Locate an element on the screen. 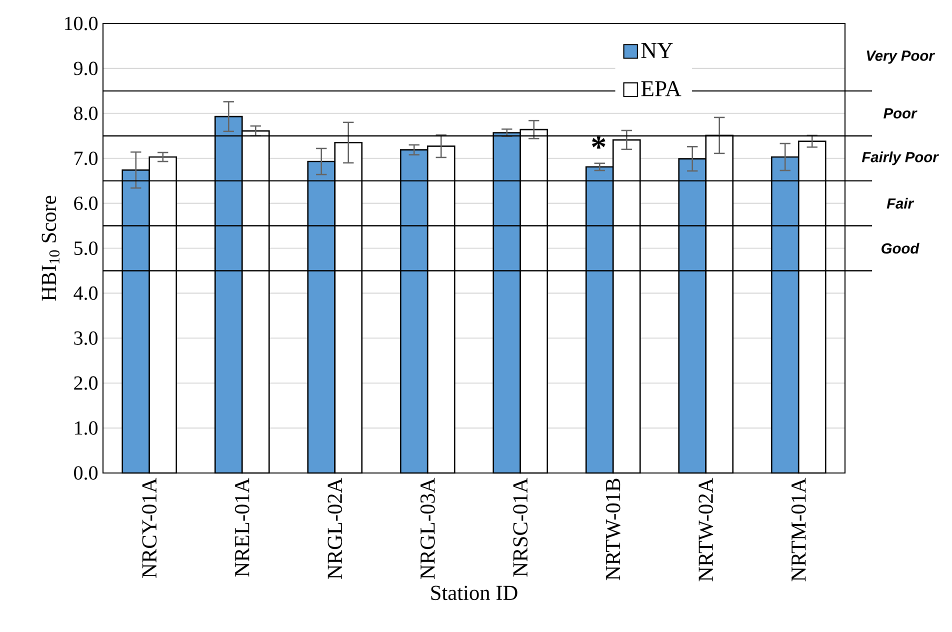 The image size is (952, 632). x-tick-label: NRSC-01A is located at coordinates (520, 527).